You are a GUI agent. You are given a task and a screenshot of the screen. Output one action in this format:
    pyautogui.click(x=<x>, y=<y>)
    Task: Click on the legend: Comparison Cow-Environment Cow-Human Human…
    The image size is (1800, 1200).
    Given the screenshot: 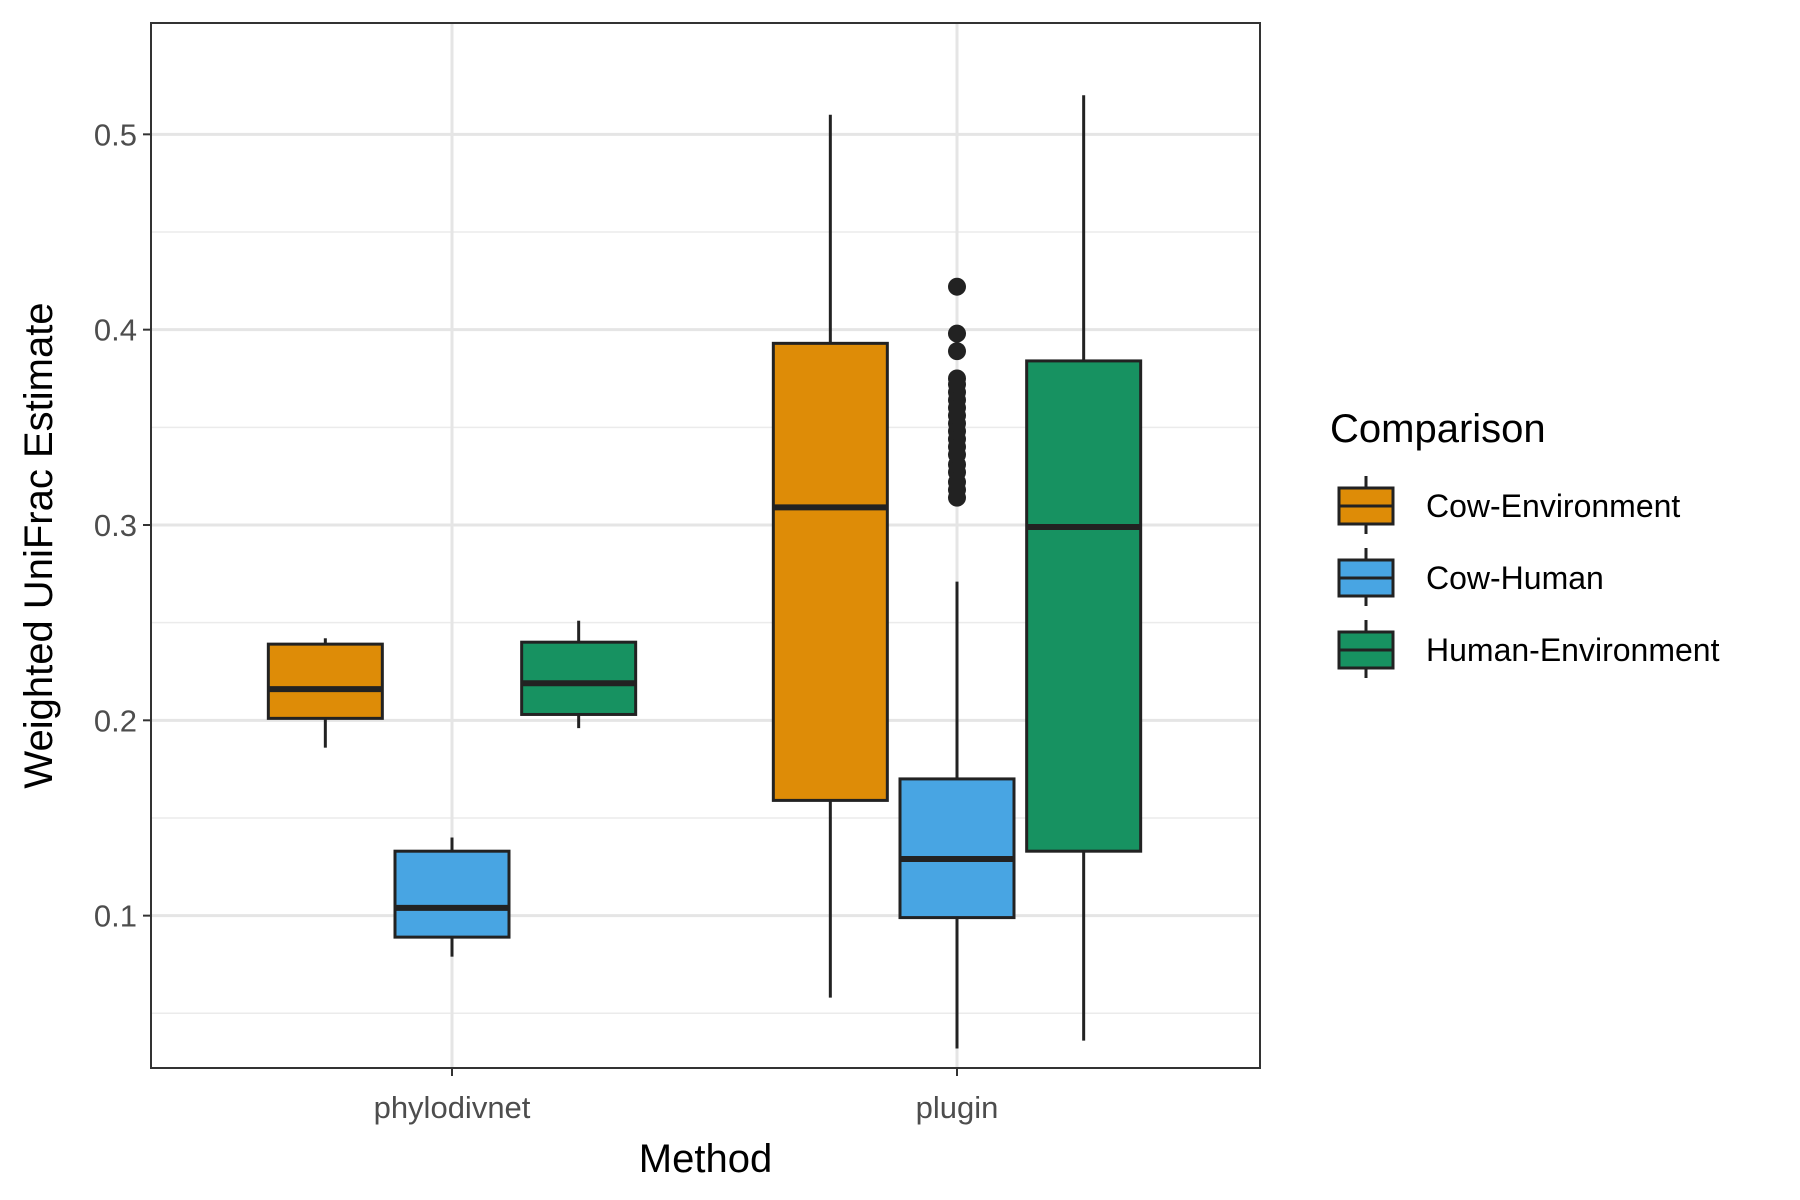 What is the action you would take?
    pyautogui.click(x=1525, y=542)
    